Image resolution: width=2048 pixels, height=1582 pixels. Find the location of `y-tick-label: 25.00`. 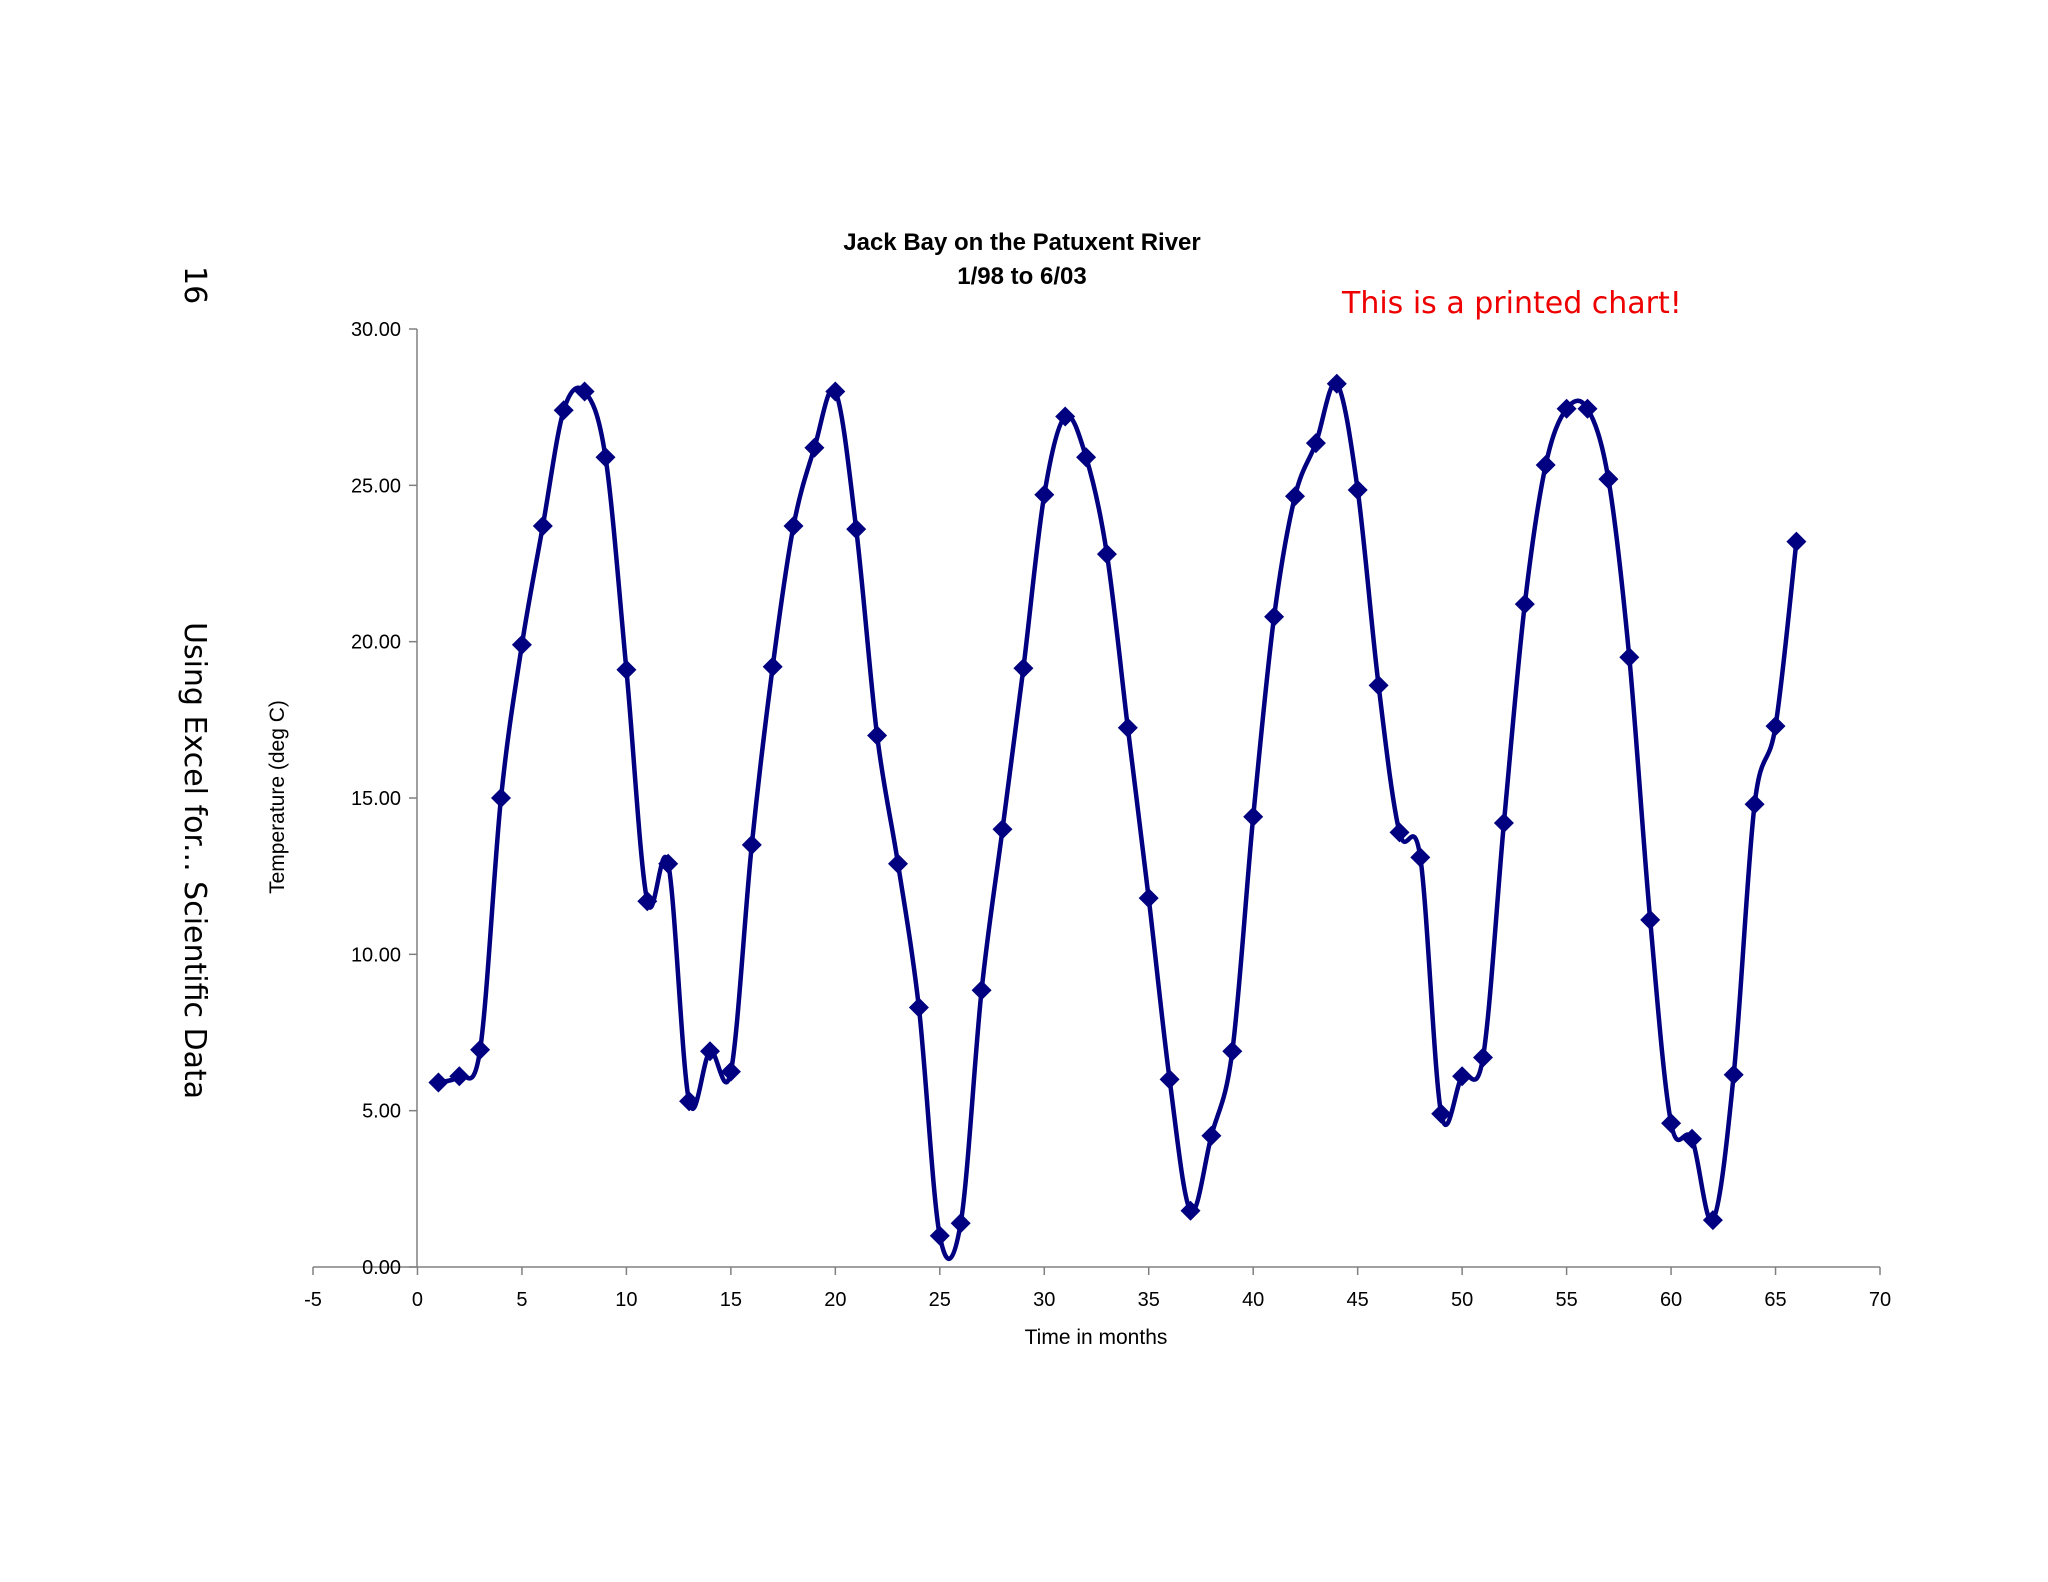

y-tick-label: 25.00 is located at coordinates (376, 486).